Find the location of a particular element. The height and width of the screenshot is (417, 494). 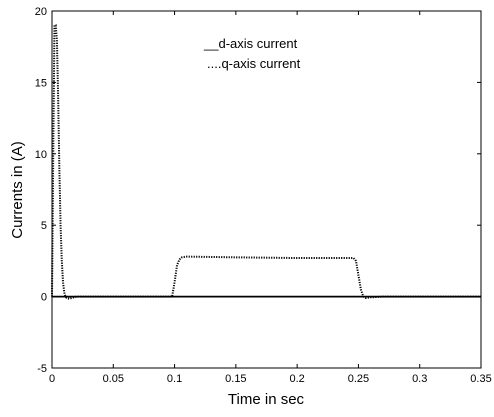

y-axis-label: Currents in (A) is located at coordinates (17, 190).